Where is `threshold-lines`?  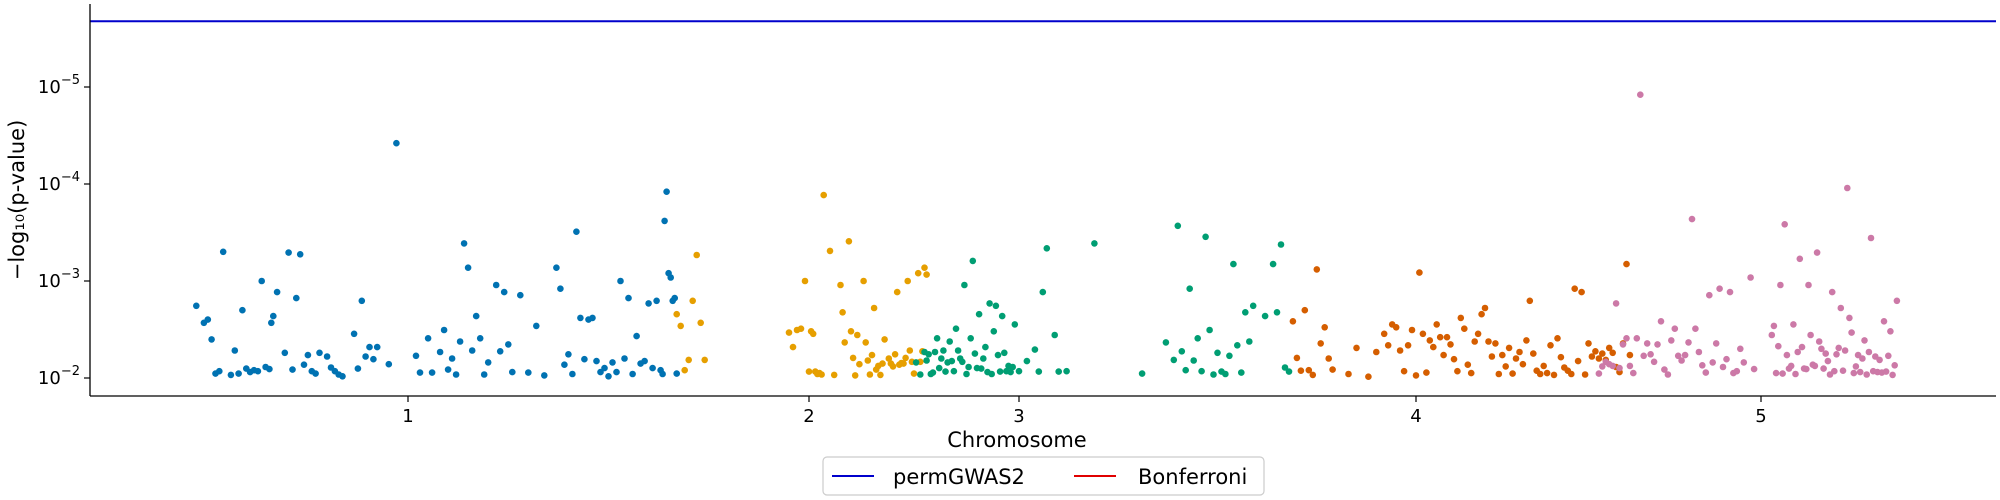
threshold-lines is located at coordinates (1043, 21).